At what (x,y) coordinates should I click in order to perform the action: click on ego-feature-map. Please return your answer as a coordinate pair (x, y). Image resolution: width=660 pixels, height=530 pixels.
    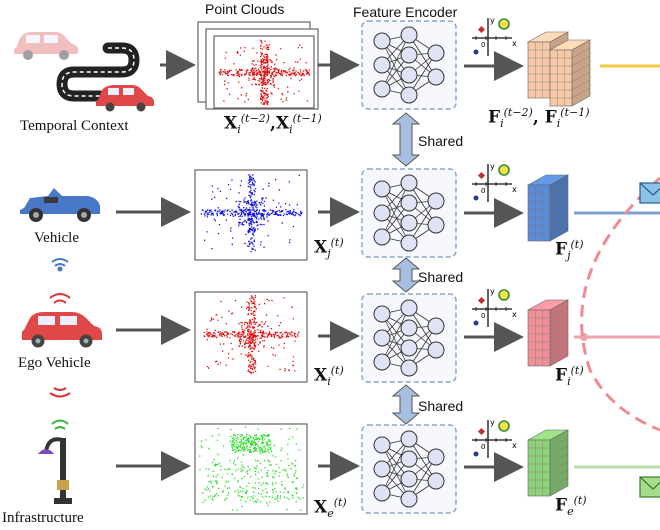
    Looking at the image, I should click on (548, 333).